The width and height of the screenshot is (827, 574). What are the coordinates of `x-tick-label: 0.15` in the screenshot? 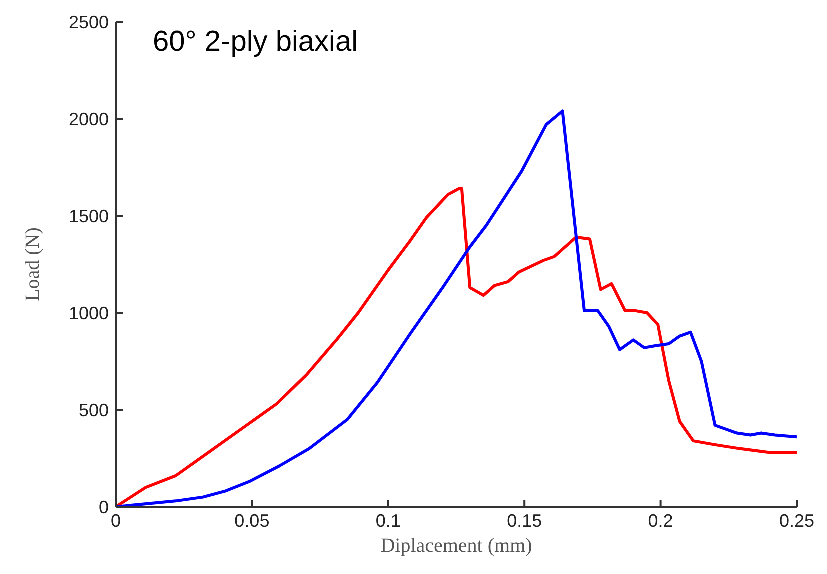 It's located at (524, 520).